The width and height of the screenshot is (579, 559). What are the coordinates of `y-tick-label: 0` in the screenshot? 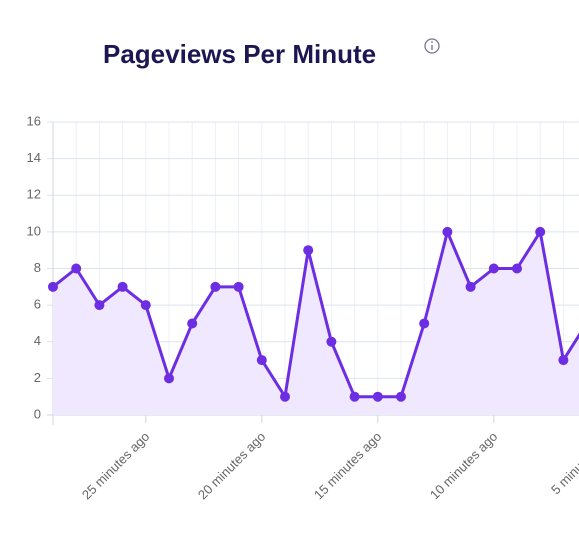 It's located at (37, 413).